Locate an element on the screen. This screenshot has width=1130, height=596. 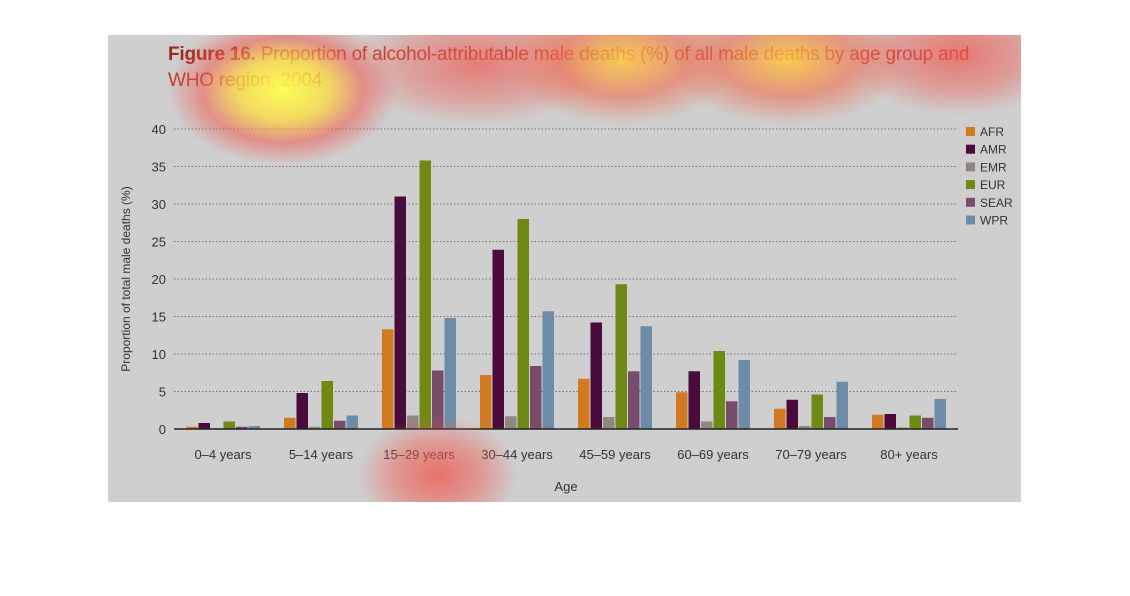
legend-label-amr: AMR is located at coordinates (993, 150).